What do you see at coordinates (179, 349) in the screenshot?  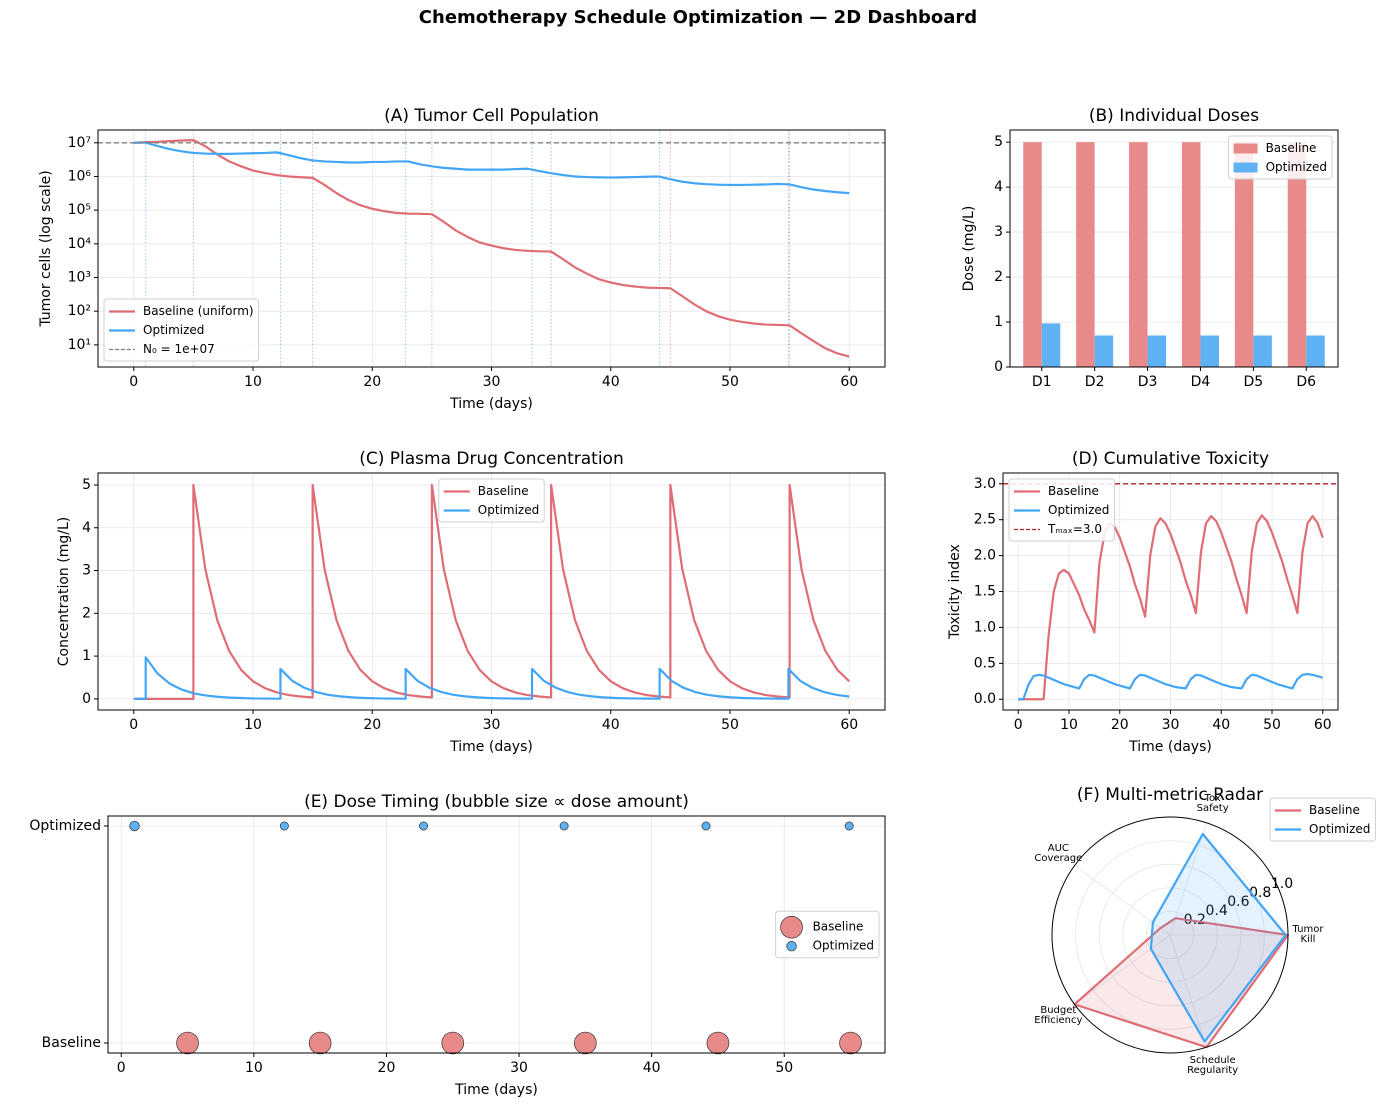 I see `legend-label: N₀ = 1e+07` at bounding box center [179, 349].